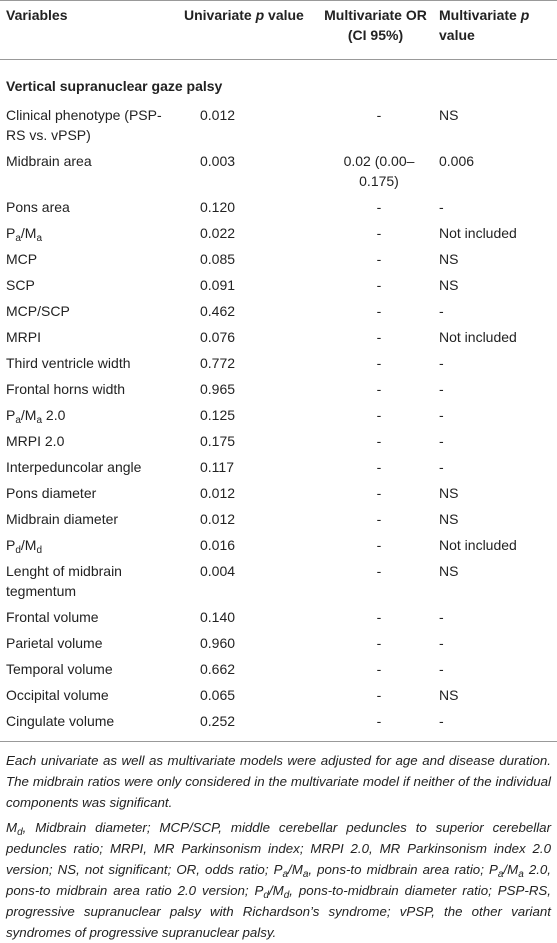 This screenshot has width=557, height=943. I want to click on table-cell: 0.016, so click(248, 545).